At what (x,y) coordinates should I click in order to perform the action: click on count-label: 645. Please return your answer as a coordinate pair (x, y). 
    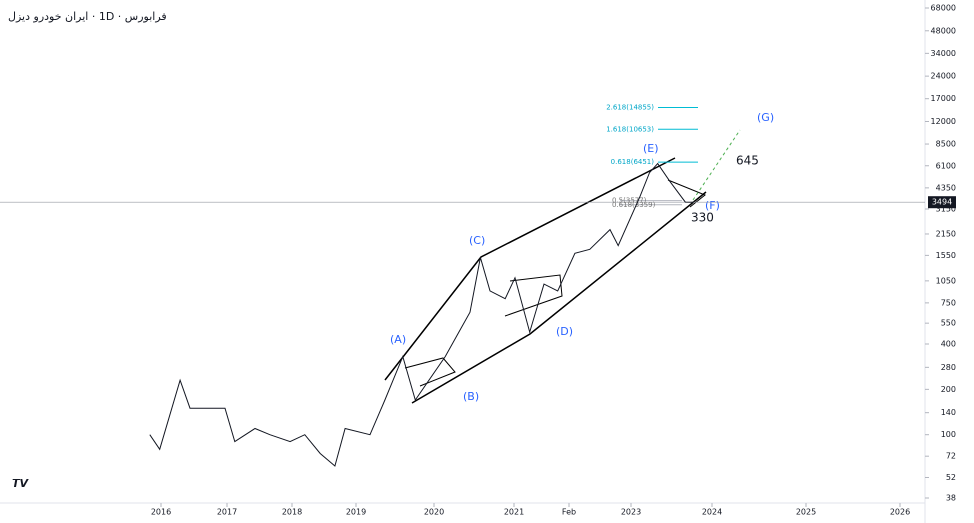
    Looking at the image, I should click on (747, 161).